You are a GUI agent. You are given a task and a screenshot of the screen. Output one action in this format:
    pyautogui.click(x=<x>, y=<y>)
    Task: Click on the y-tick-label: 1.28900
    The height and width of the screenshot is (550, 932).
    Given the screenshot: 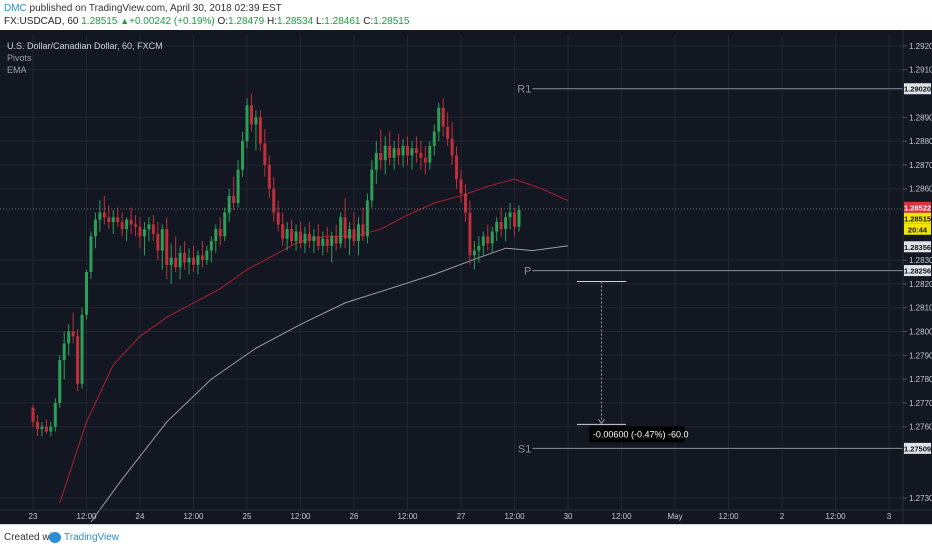 What is the action you would take?
    pyautogui.click(x=920, y=117)
    